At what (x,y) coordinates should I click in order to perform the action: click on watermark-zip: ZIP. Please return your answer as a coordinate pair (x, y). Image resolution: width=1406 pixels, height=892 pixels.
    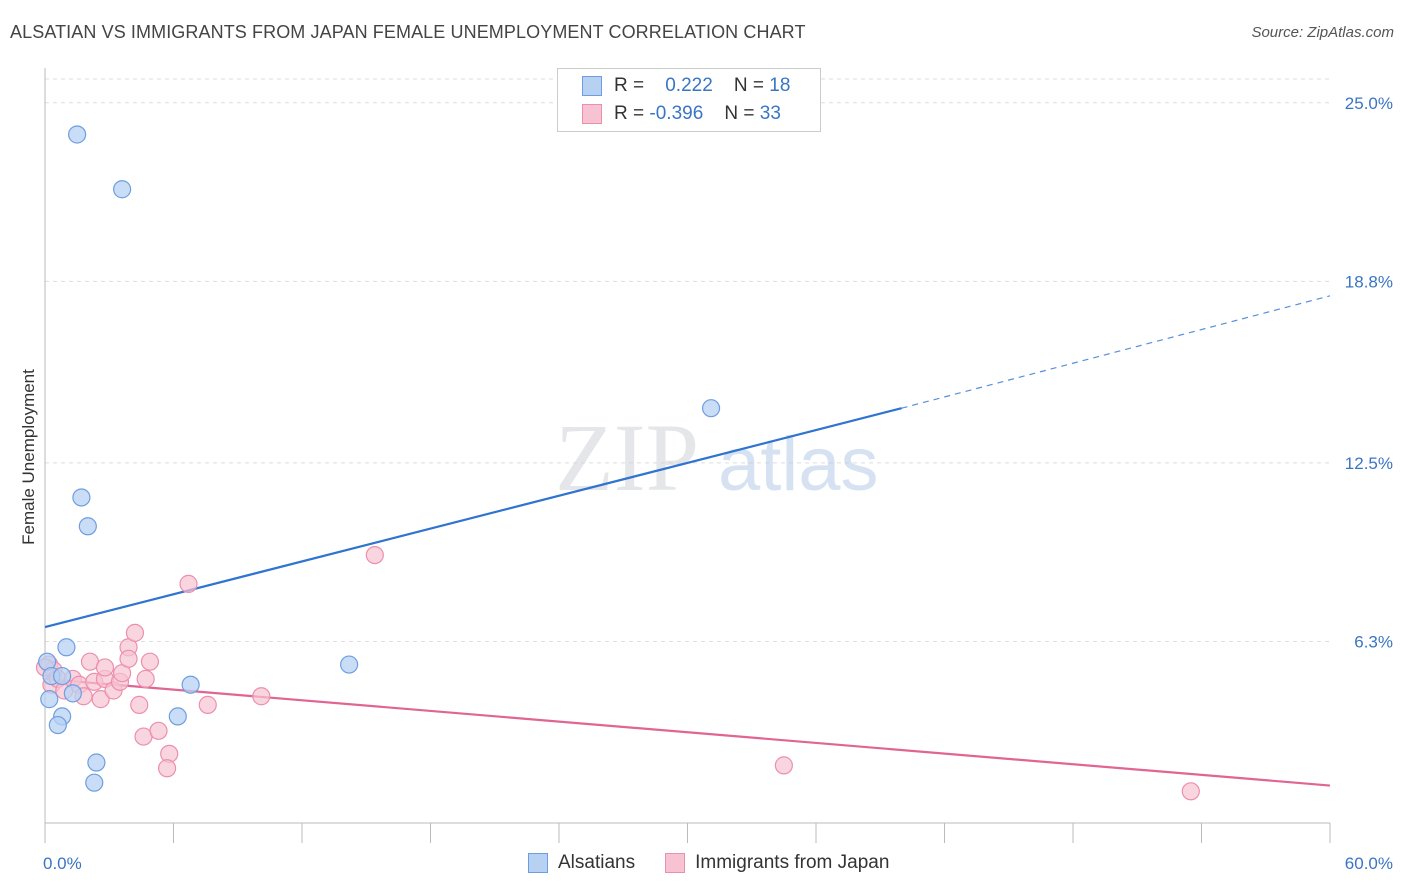
    Looking at the image, I should click on (627, 457).